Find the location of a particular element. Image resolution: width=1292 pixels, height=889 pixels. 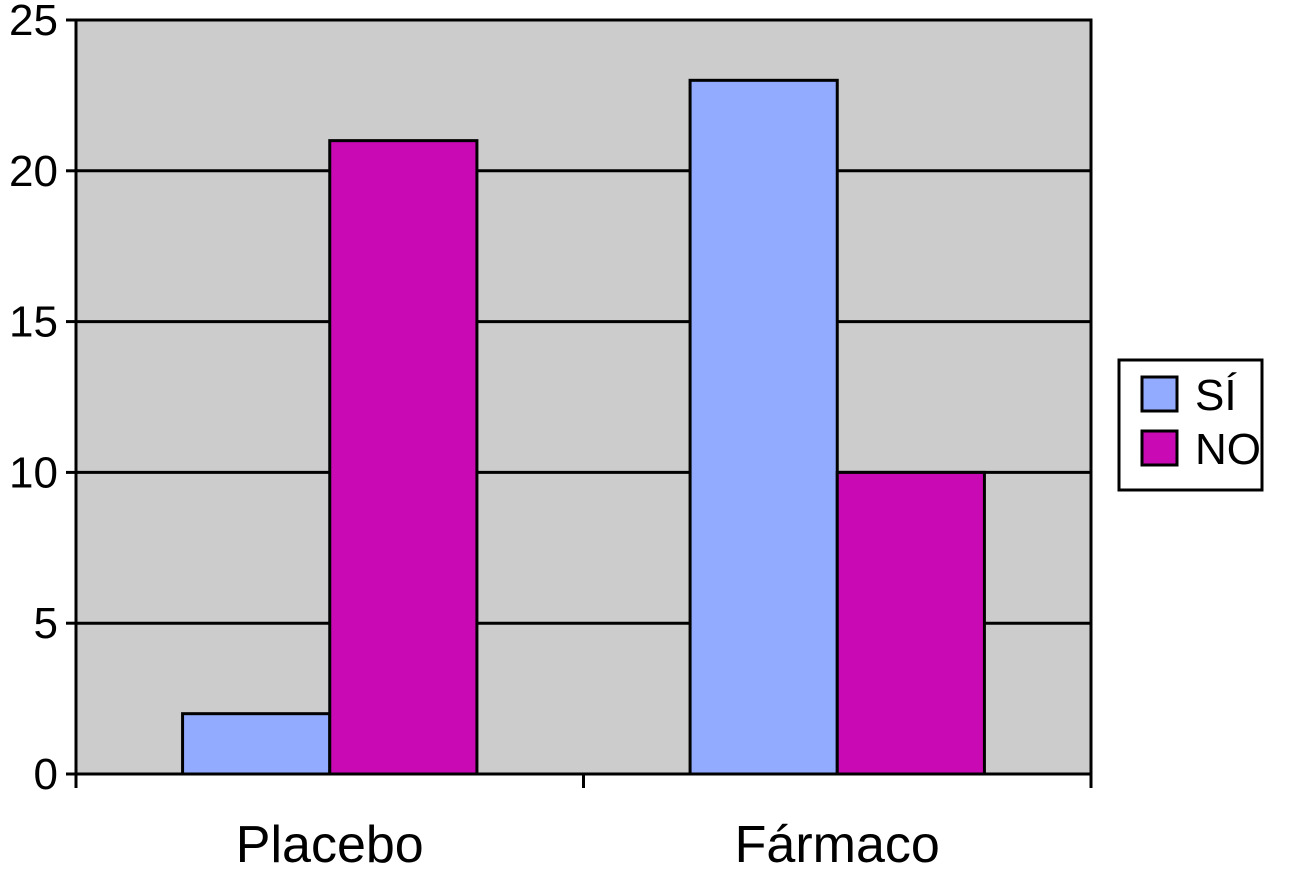

x-tick-label: Placebo is located at coordinates (330, 845).